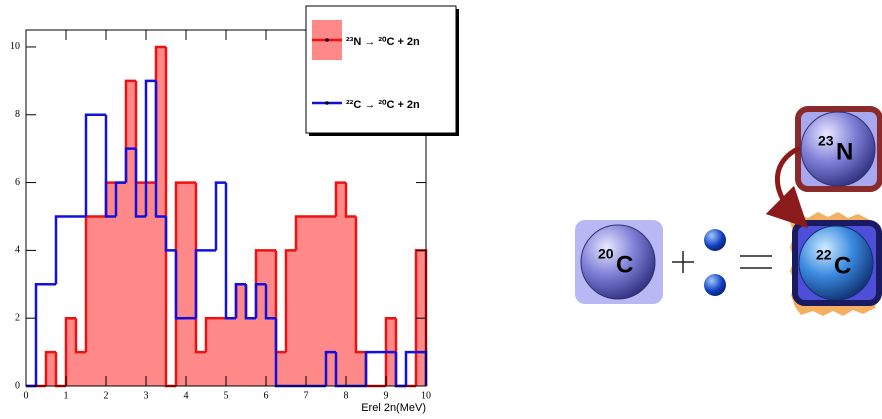 The height and width of the screenshot is (419, 882). I want to click on legend-label: ²³N → ²⁰C + 2n, so click(383, 42).